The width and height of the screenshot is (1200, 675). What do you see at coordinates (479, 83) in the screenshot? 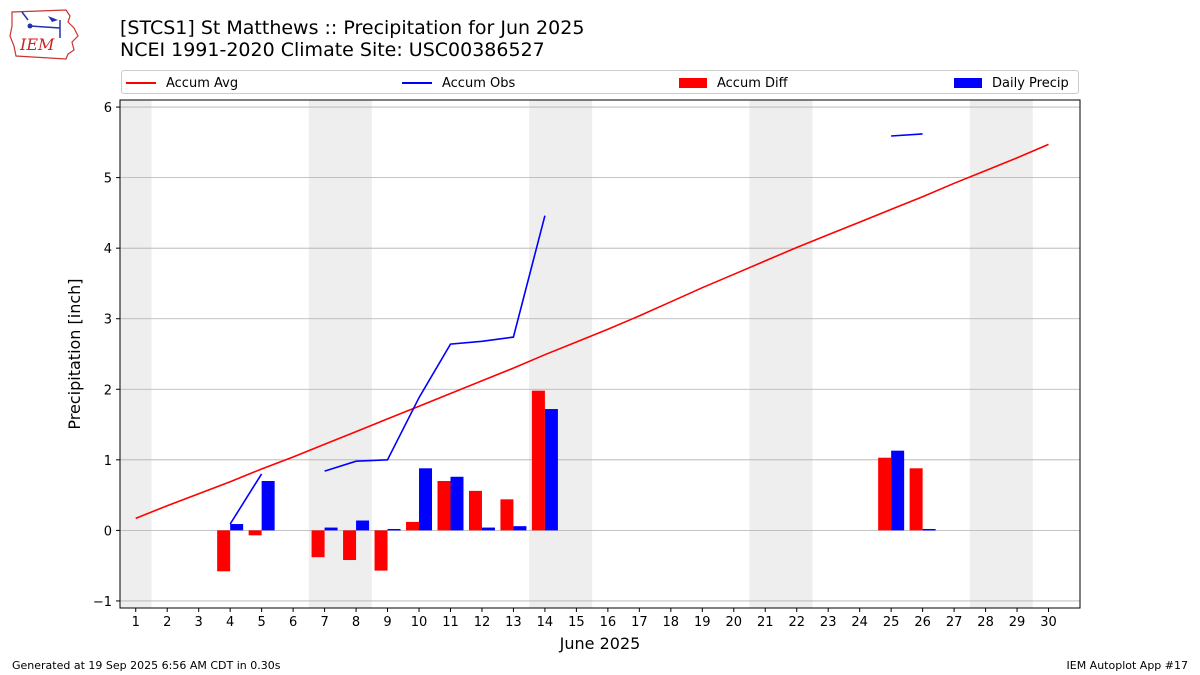
I see `legend-label-accum-obs: Accum Obs` at bounding box center [479, 83].